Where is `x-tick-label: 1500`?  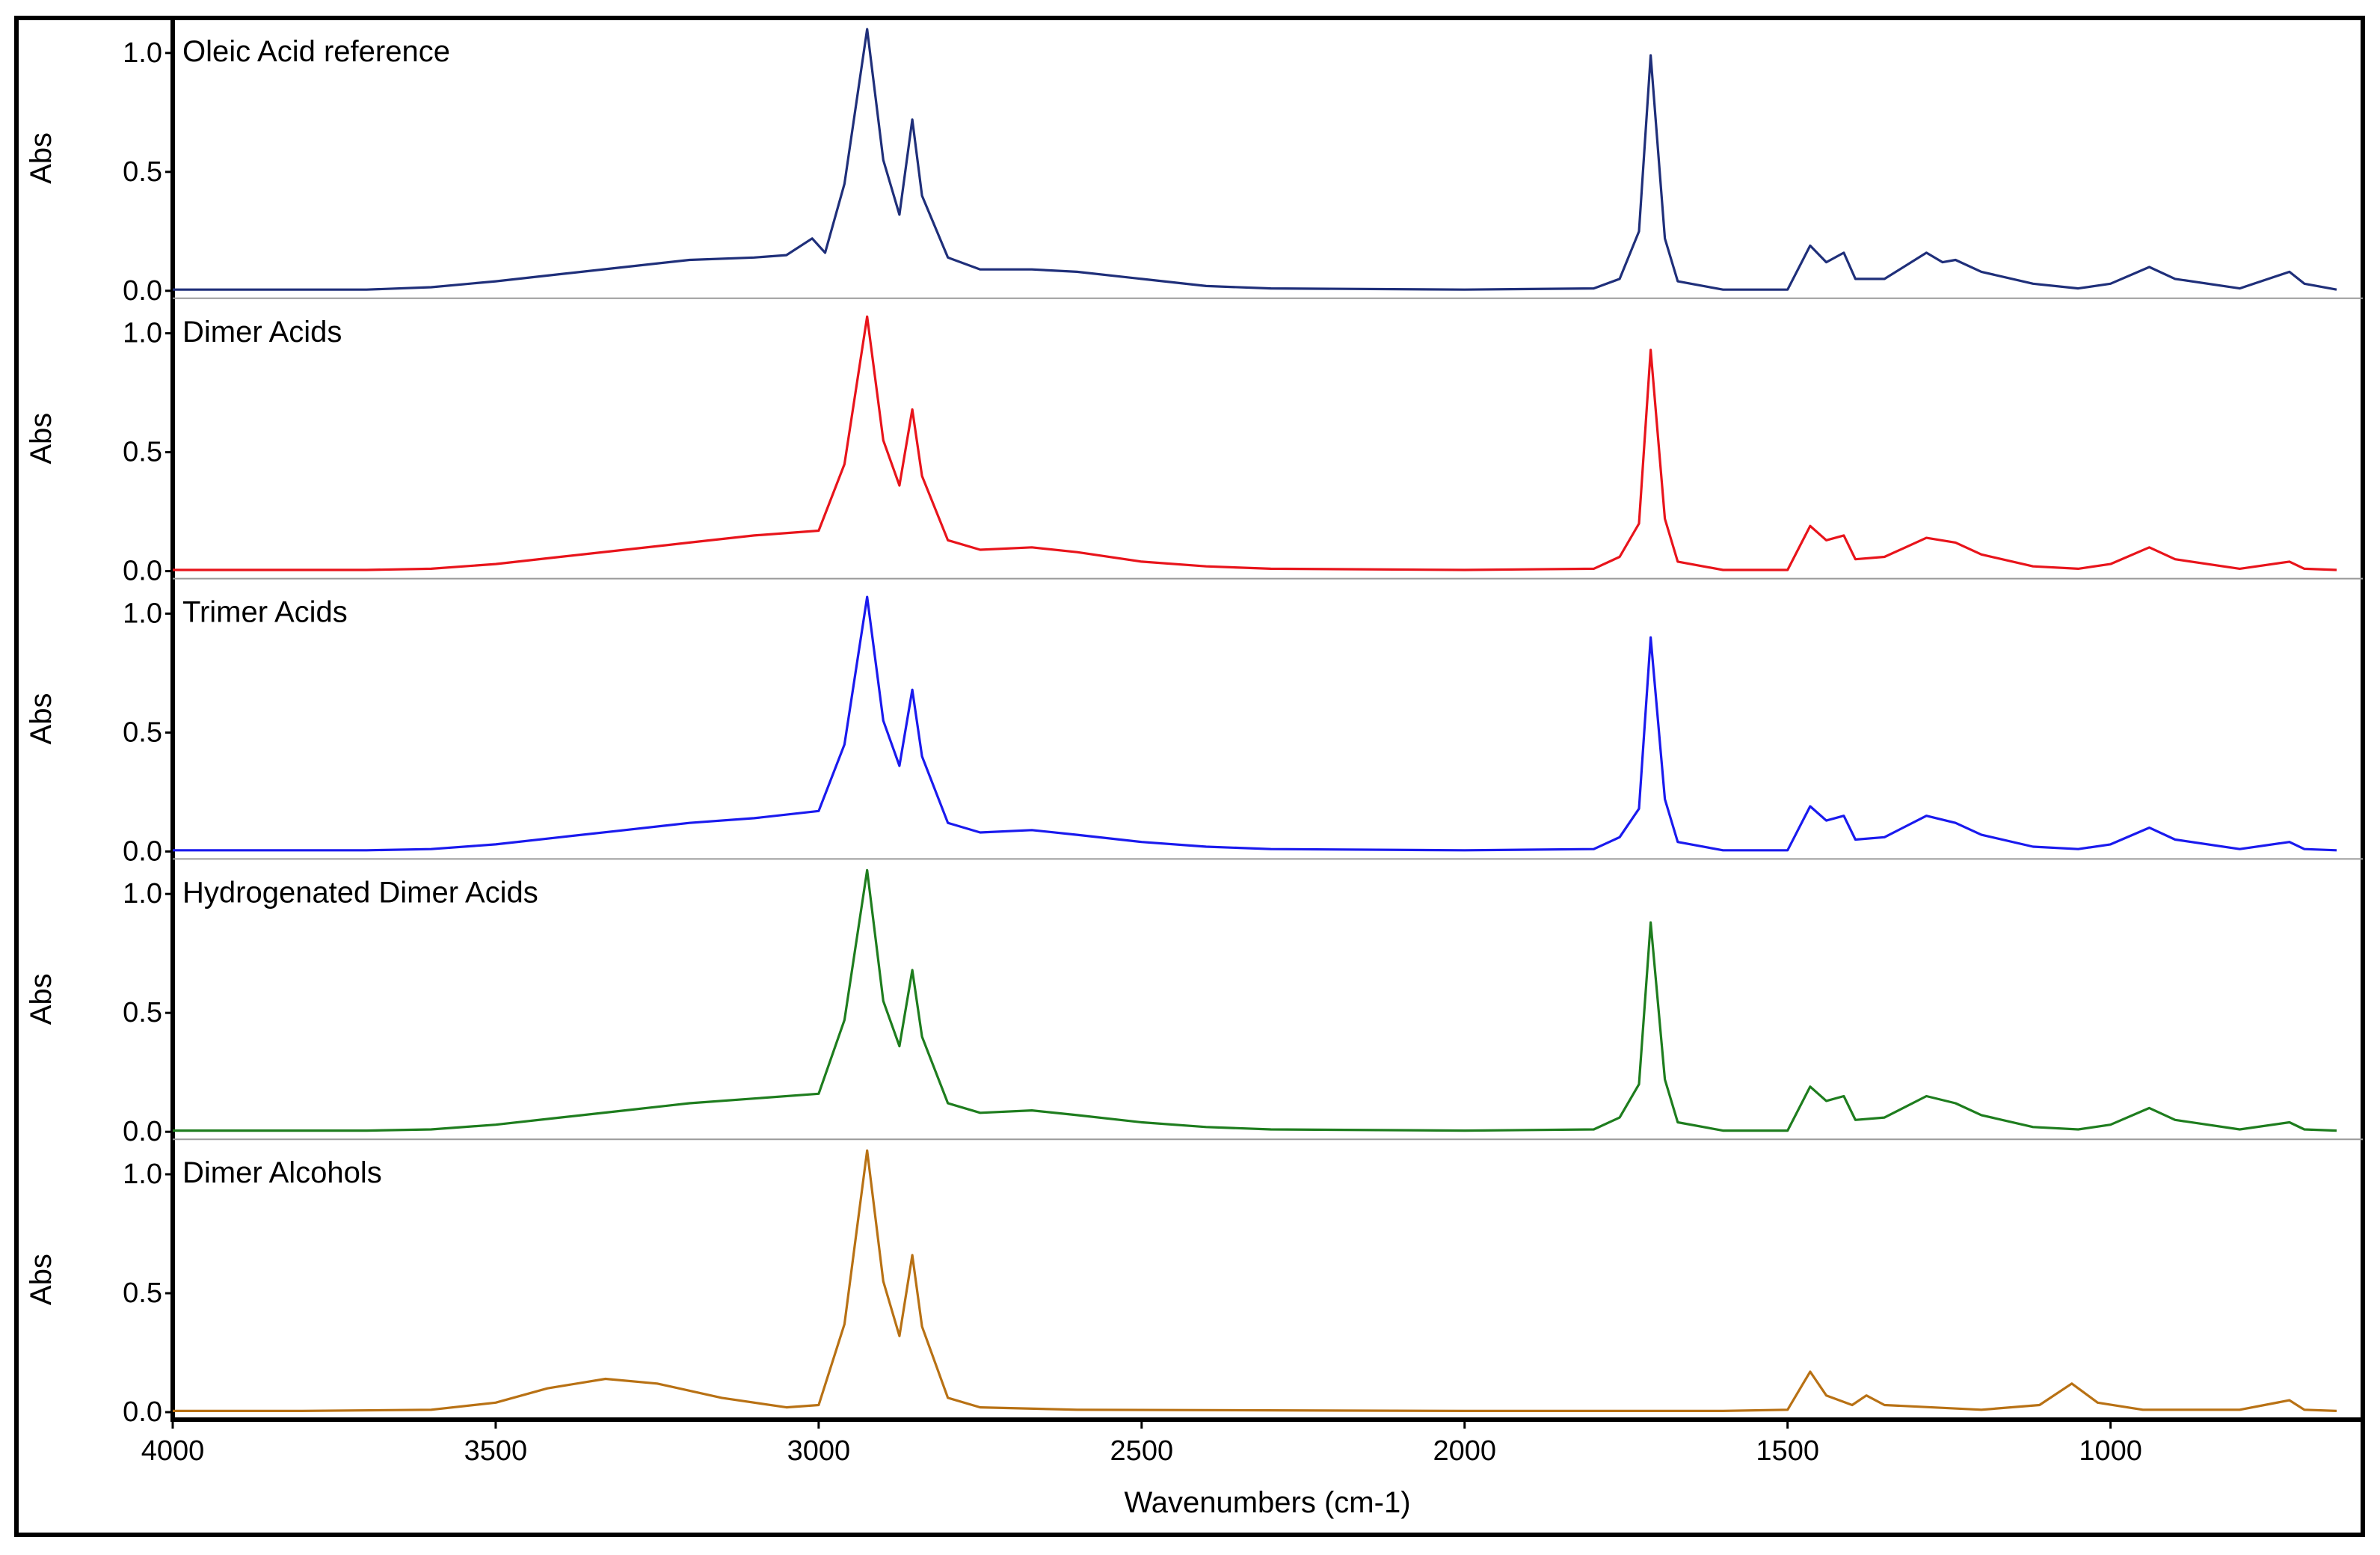 x-tick-label: 1500 is located at coordinates (1787, 1451).